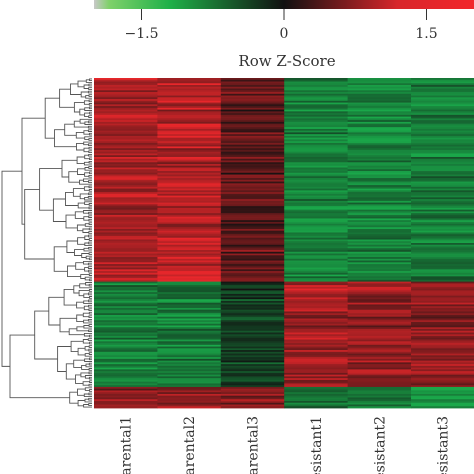 The height and width of the screenshot is (474, 474). What do you see at coordinates (142, 34) in the screenshot?
I see `color-key-tick-label: −1.5` at bounding box center [142, 34].